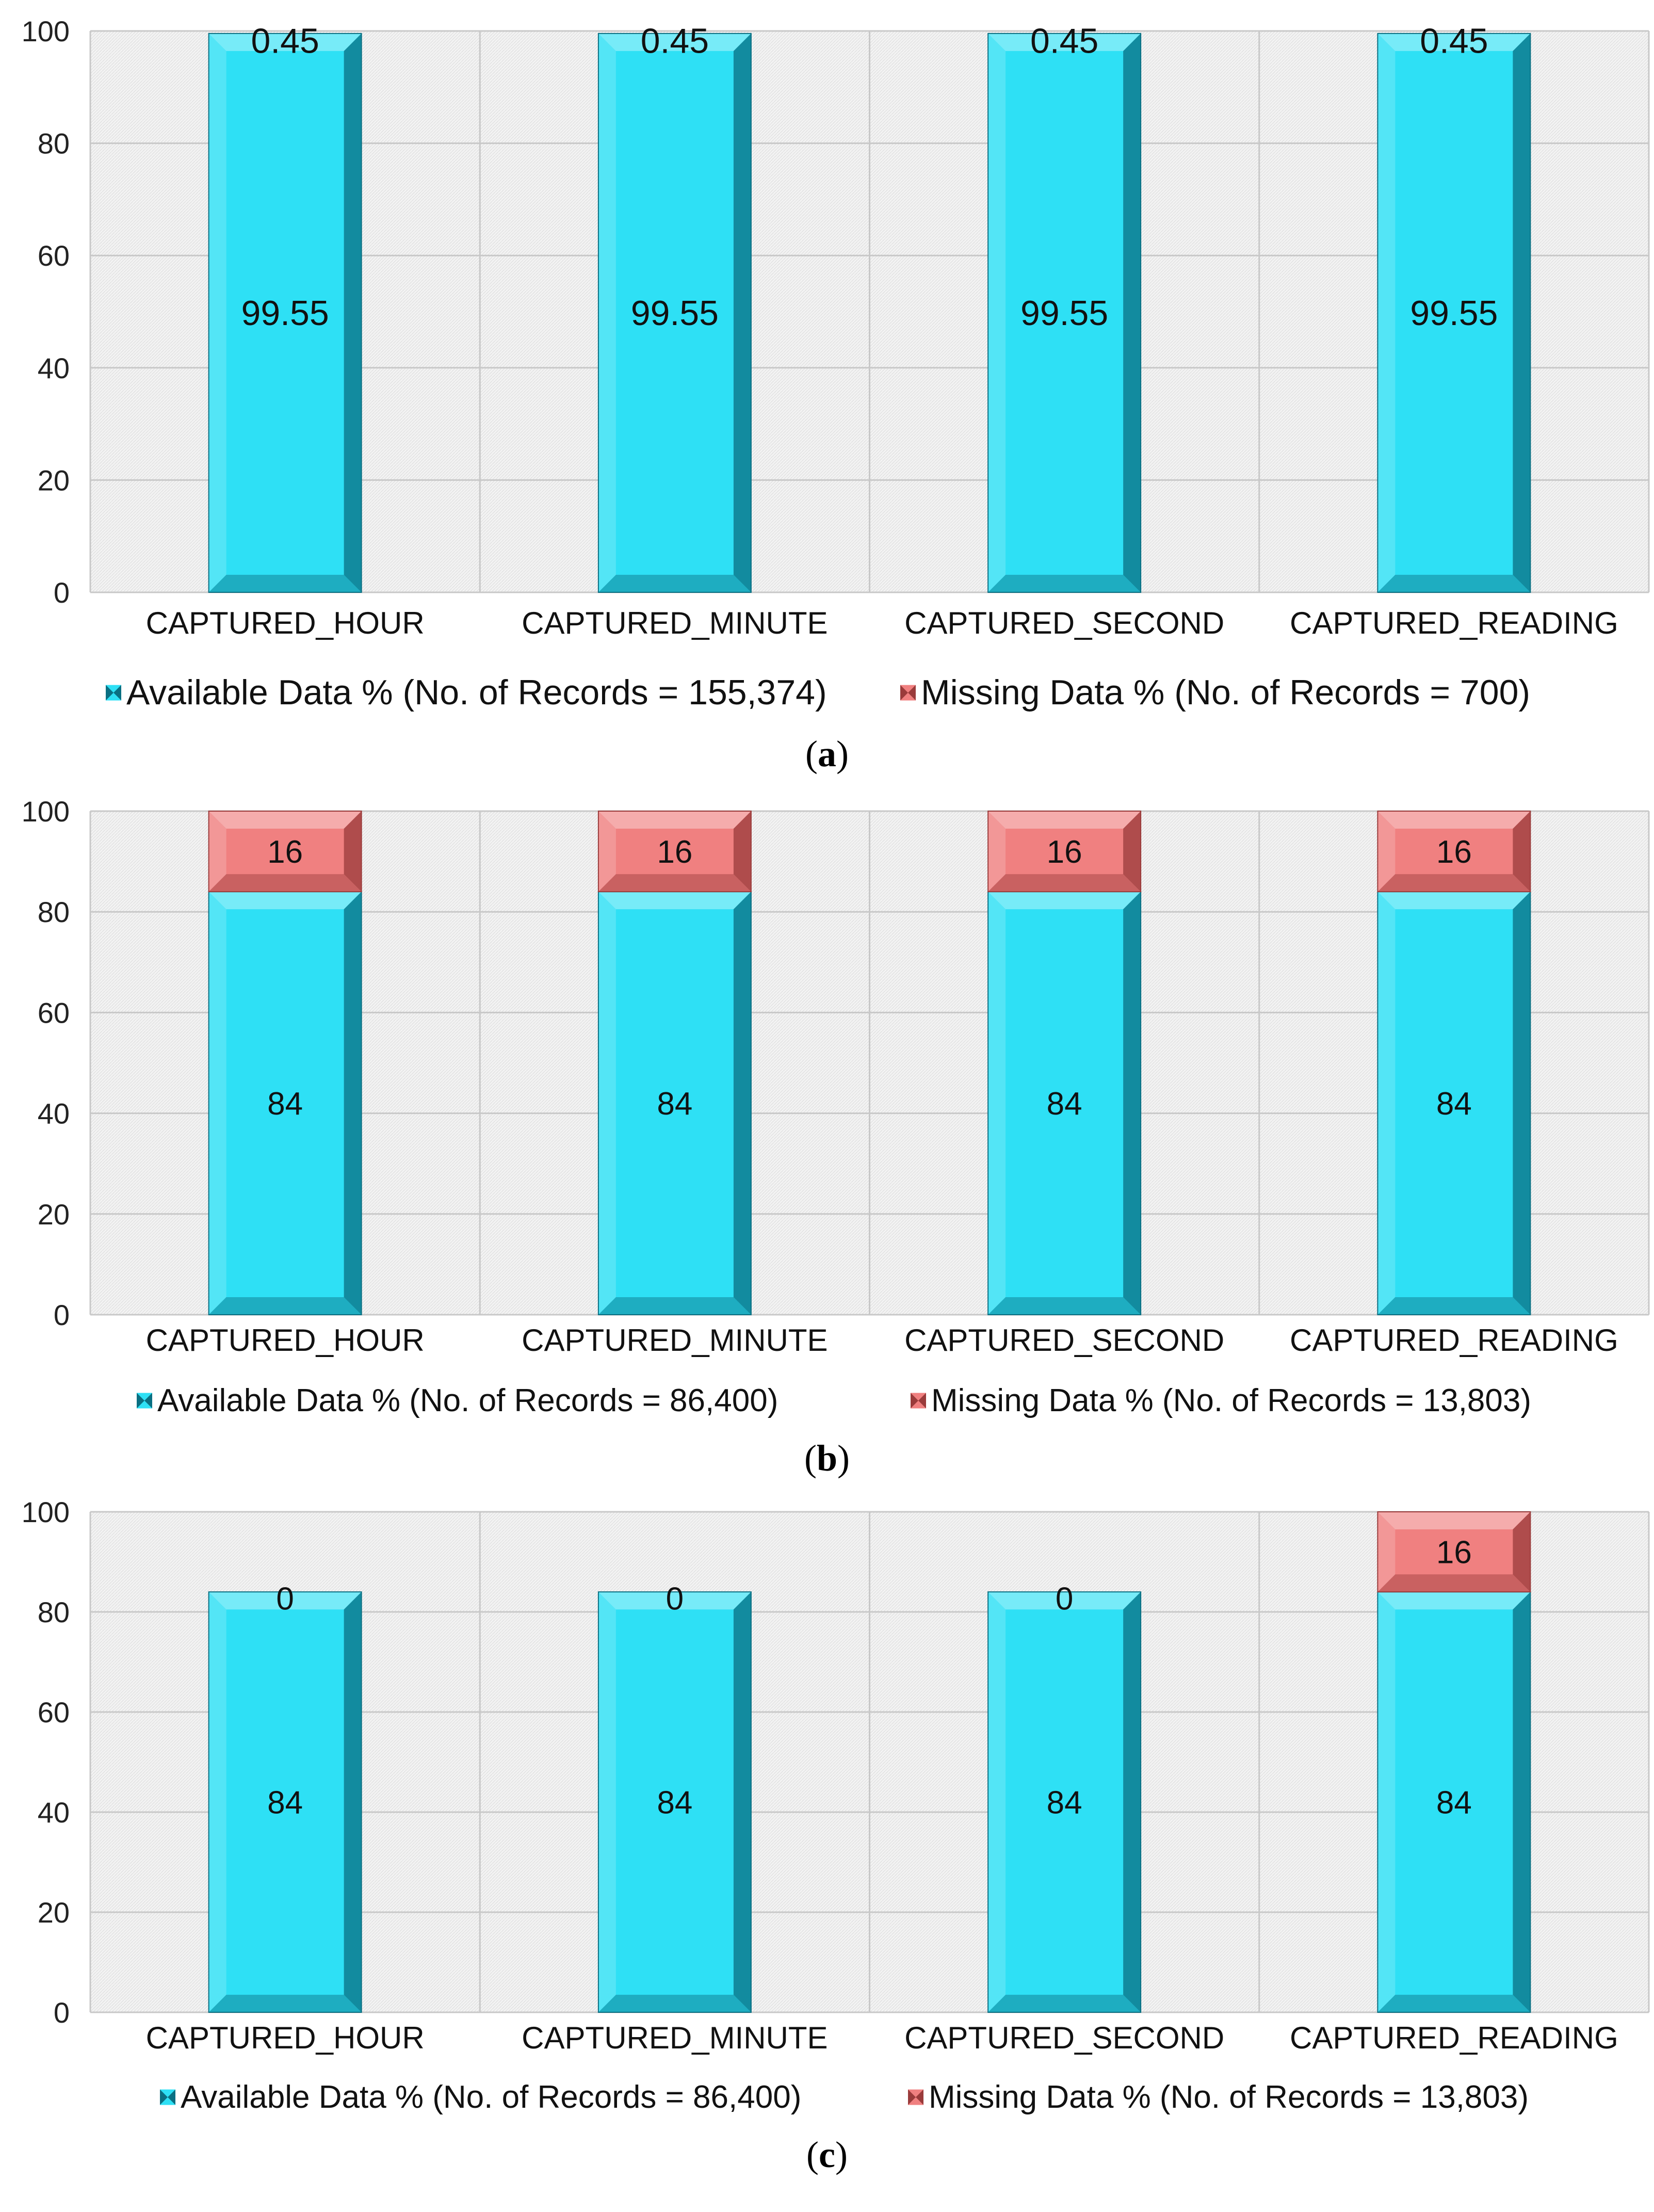 This screenshot has height=2212, width=1654. I want to click on bar-stack-captured_minute: 84 0, so click(674, 1797).